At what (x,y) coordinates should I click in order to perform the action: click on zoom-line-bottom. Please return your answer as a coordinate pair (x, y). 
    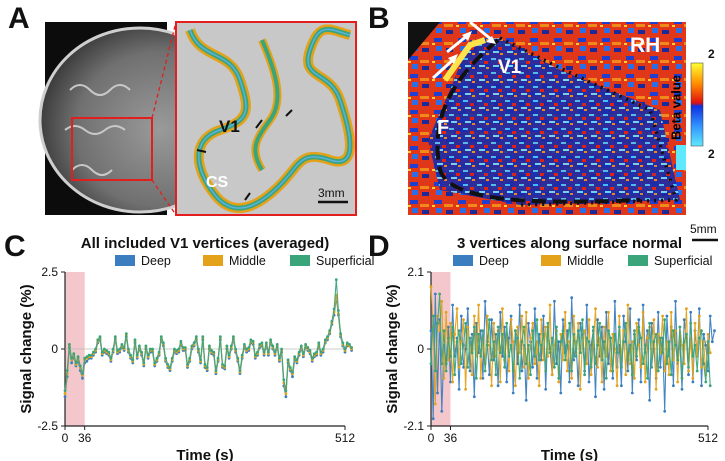
    Looking at the image, I should click on (164, 197).